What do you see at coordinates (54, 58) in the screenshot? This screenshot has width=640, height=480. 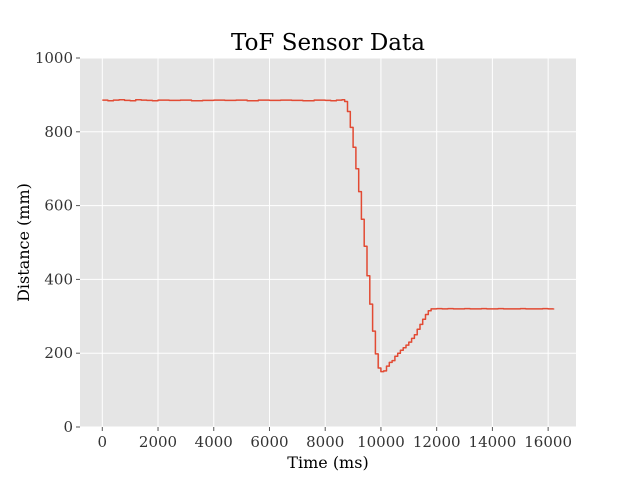 I see `y-tick-label: 1000` at bounding box center [54, 58].